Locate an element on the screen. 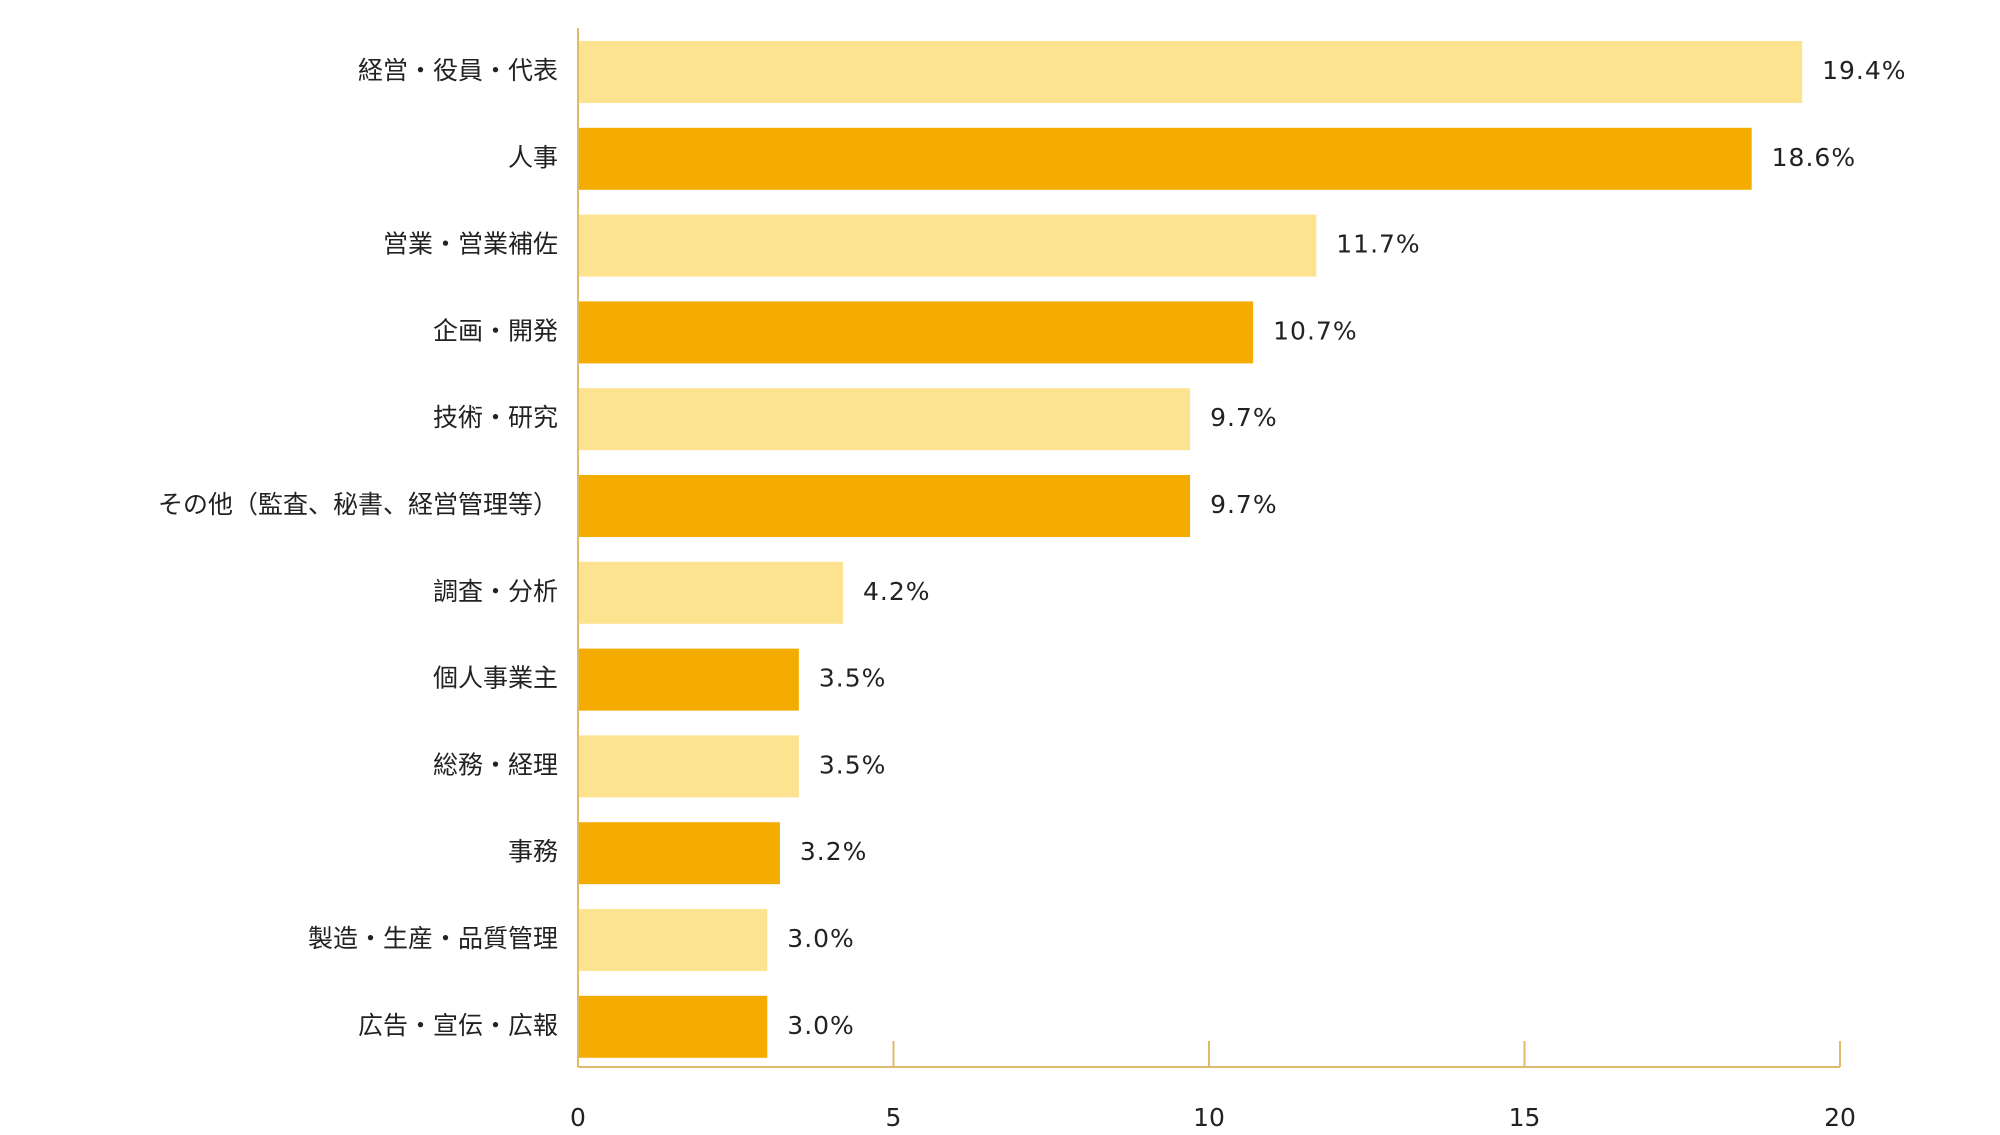 This screenshot has width=2000, height=1135. y-tick-label: 人事 is located at coordinates (533, 157).